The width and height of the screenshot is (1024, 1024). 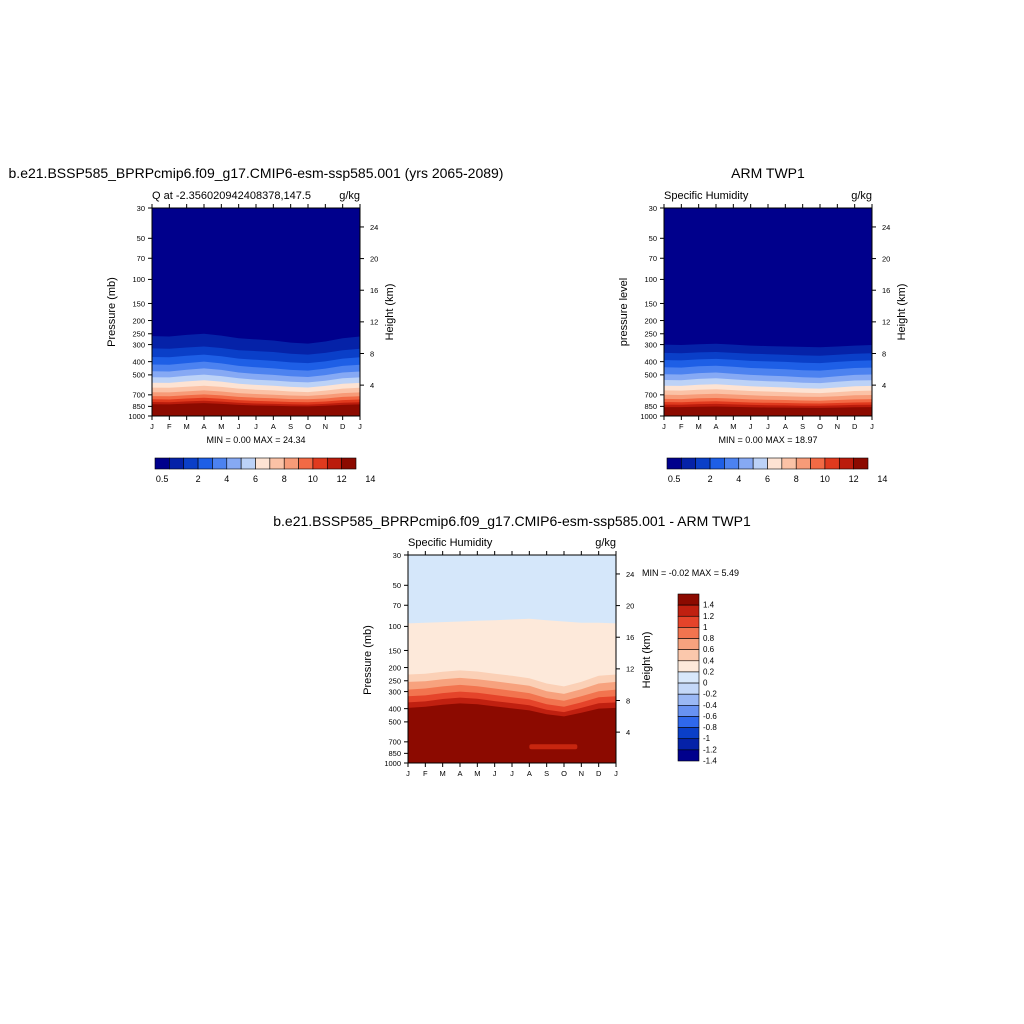 I want to click on colorbar-label: 0.2, so click(x=709, y=671).